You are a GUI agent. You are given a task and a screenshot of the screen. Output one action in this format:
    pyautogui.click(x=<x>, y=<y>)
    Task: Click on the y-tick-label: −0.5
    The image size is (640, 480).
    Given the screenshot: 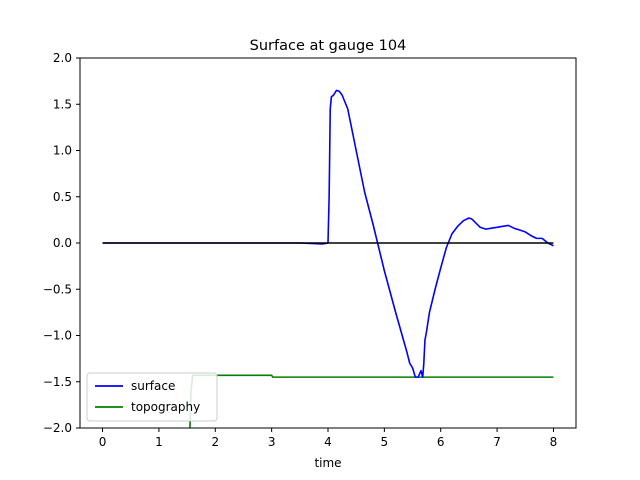 What is the action you would take?
    pyautogui.click(x=57, y=289)
    